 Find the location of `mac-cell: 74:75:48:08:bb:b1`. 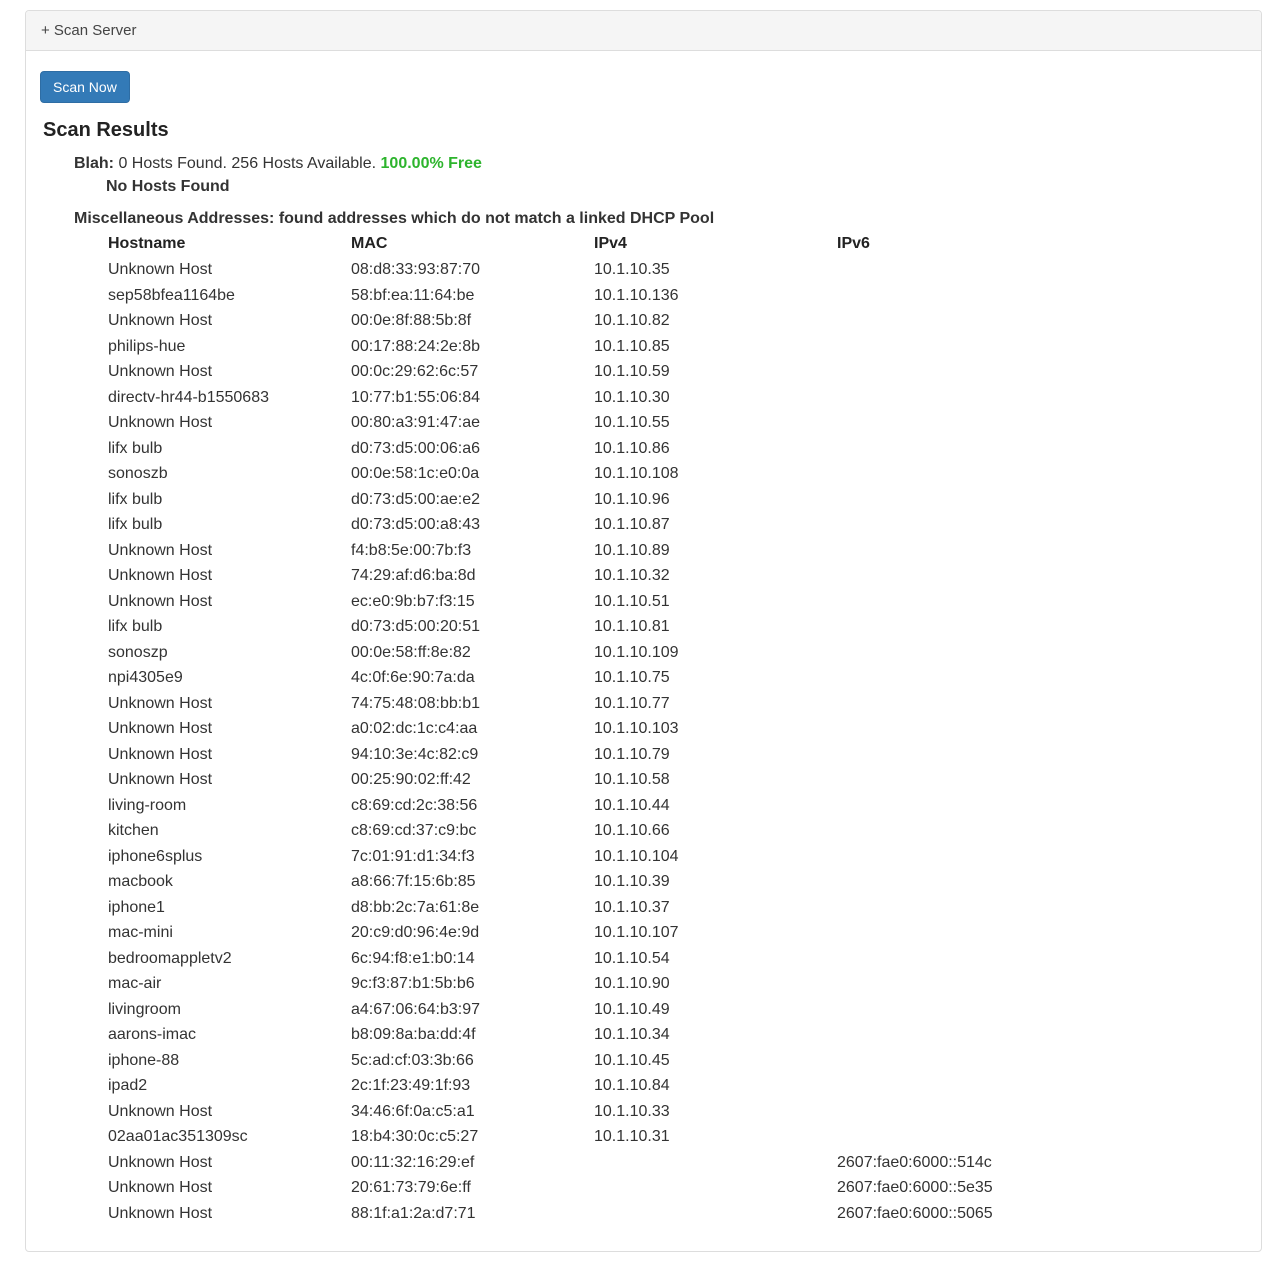

mac-cell: 74:75:48:08:bb:b1 is located at coordinates (416, 703).